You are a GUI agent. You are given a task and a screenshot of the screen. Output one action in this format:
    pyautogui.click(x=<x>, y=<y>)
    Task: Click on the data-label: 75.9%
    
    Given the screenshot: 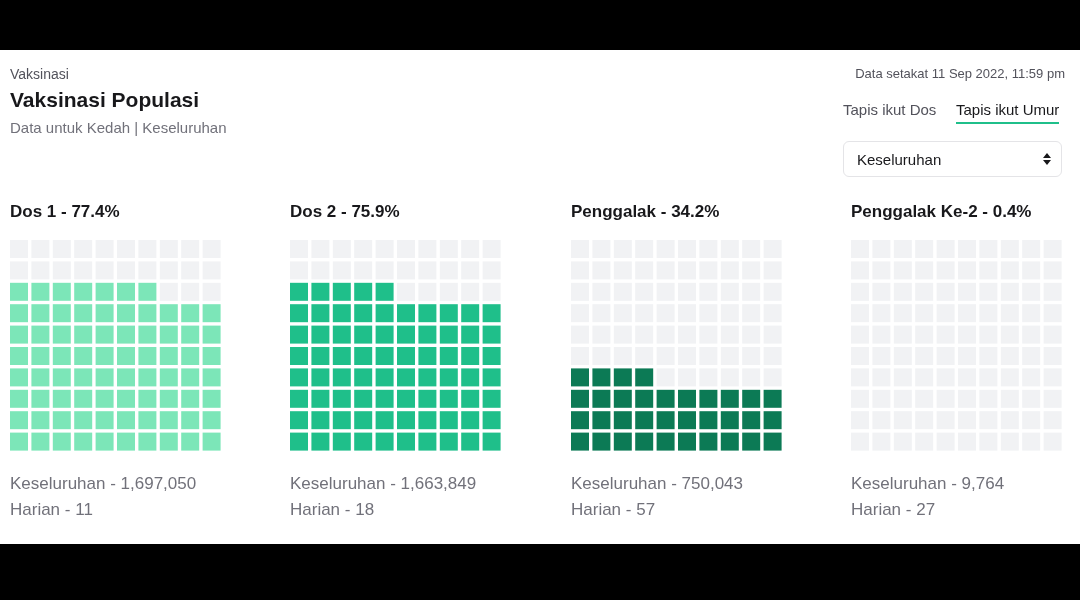 What is the action you would take?
    pyautogui.click(x=375, y=212)
    